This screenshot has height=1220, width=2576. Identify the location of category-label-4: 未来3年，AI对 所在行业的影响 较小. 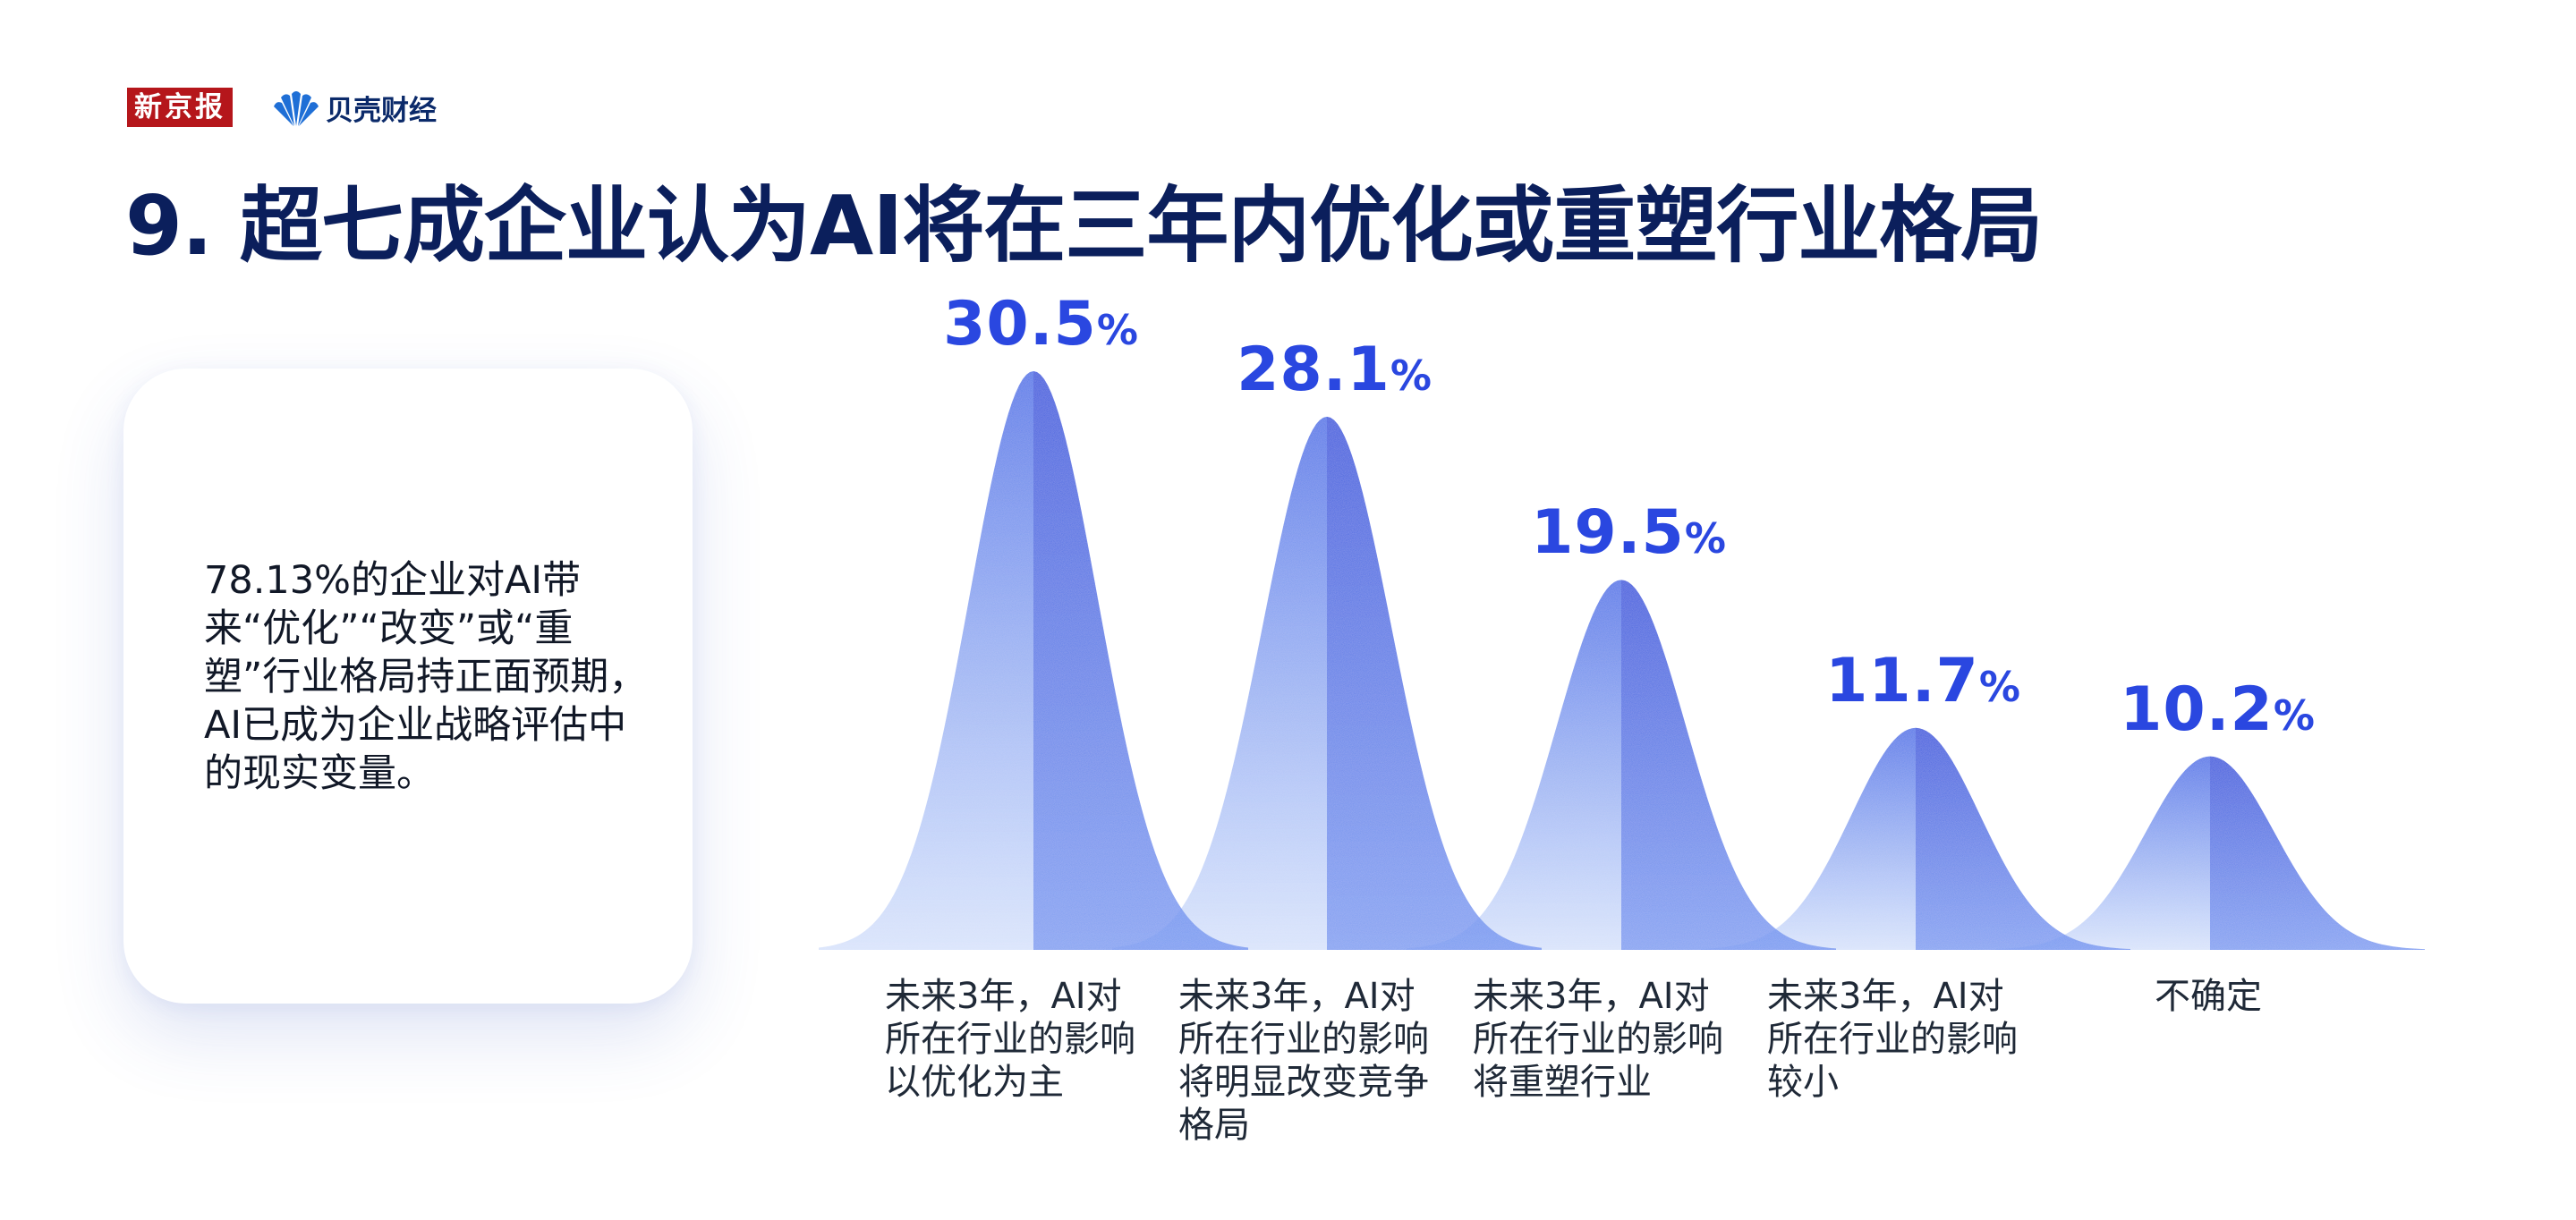
(1893, 1039).